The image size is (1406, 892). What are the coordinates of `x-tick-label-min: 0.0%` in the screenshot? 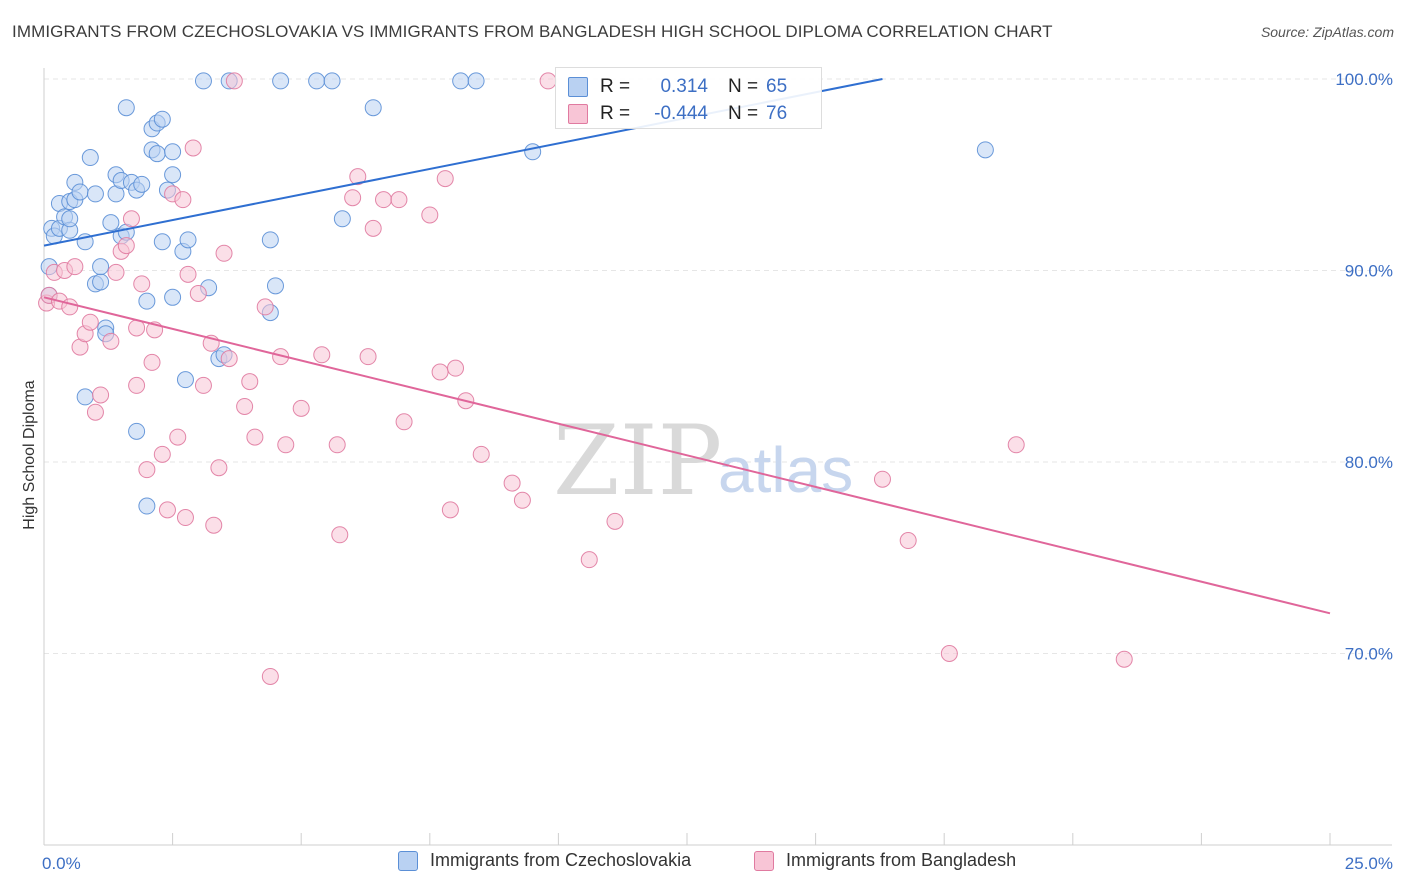 It's located at (61, 863).